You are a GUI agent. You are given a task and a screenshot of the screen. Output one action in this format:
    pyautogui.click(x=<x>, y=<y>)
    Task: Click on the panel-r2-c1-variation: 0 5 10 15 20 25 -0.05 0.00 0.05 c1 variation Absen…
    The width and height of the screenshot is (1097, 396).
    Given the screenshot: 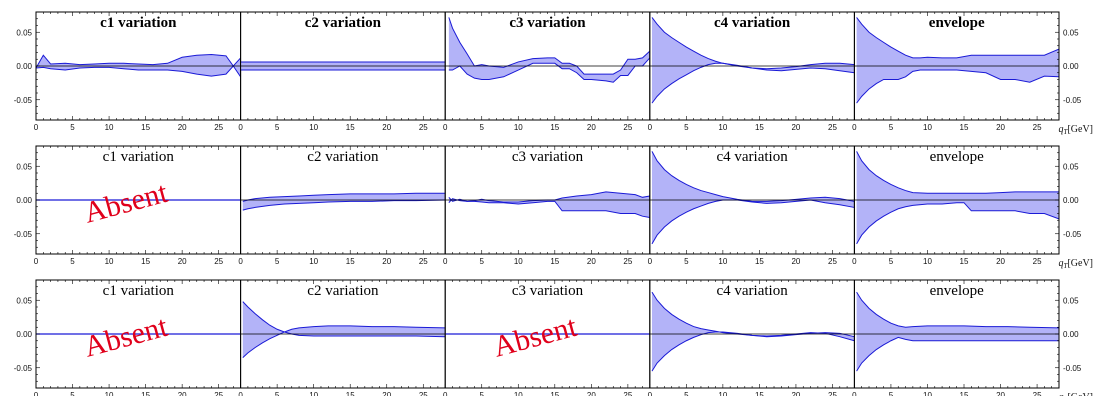 What is the action you would take?
    pyautogui.click(x=128, y=205)
    